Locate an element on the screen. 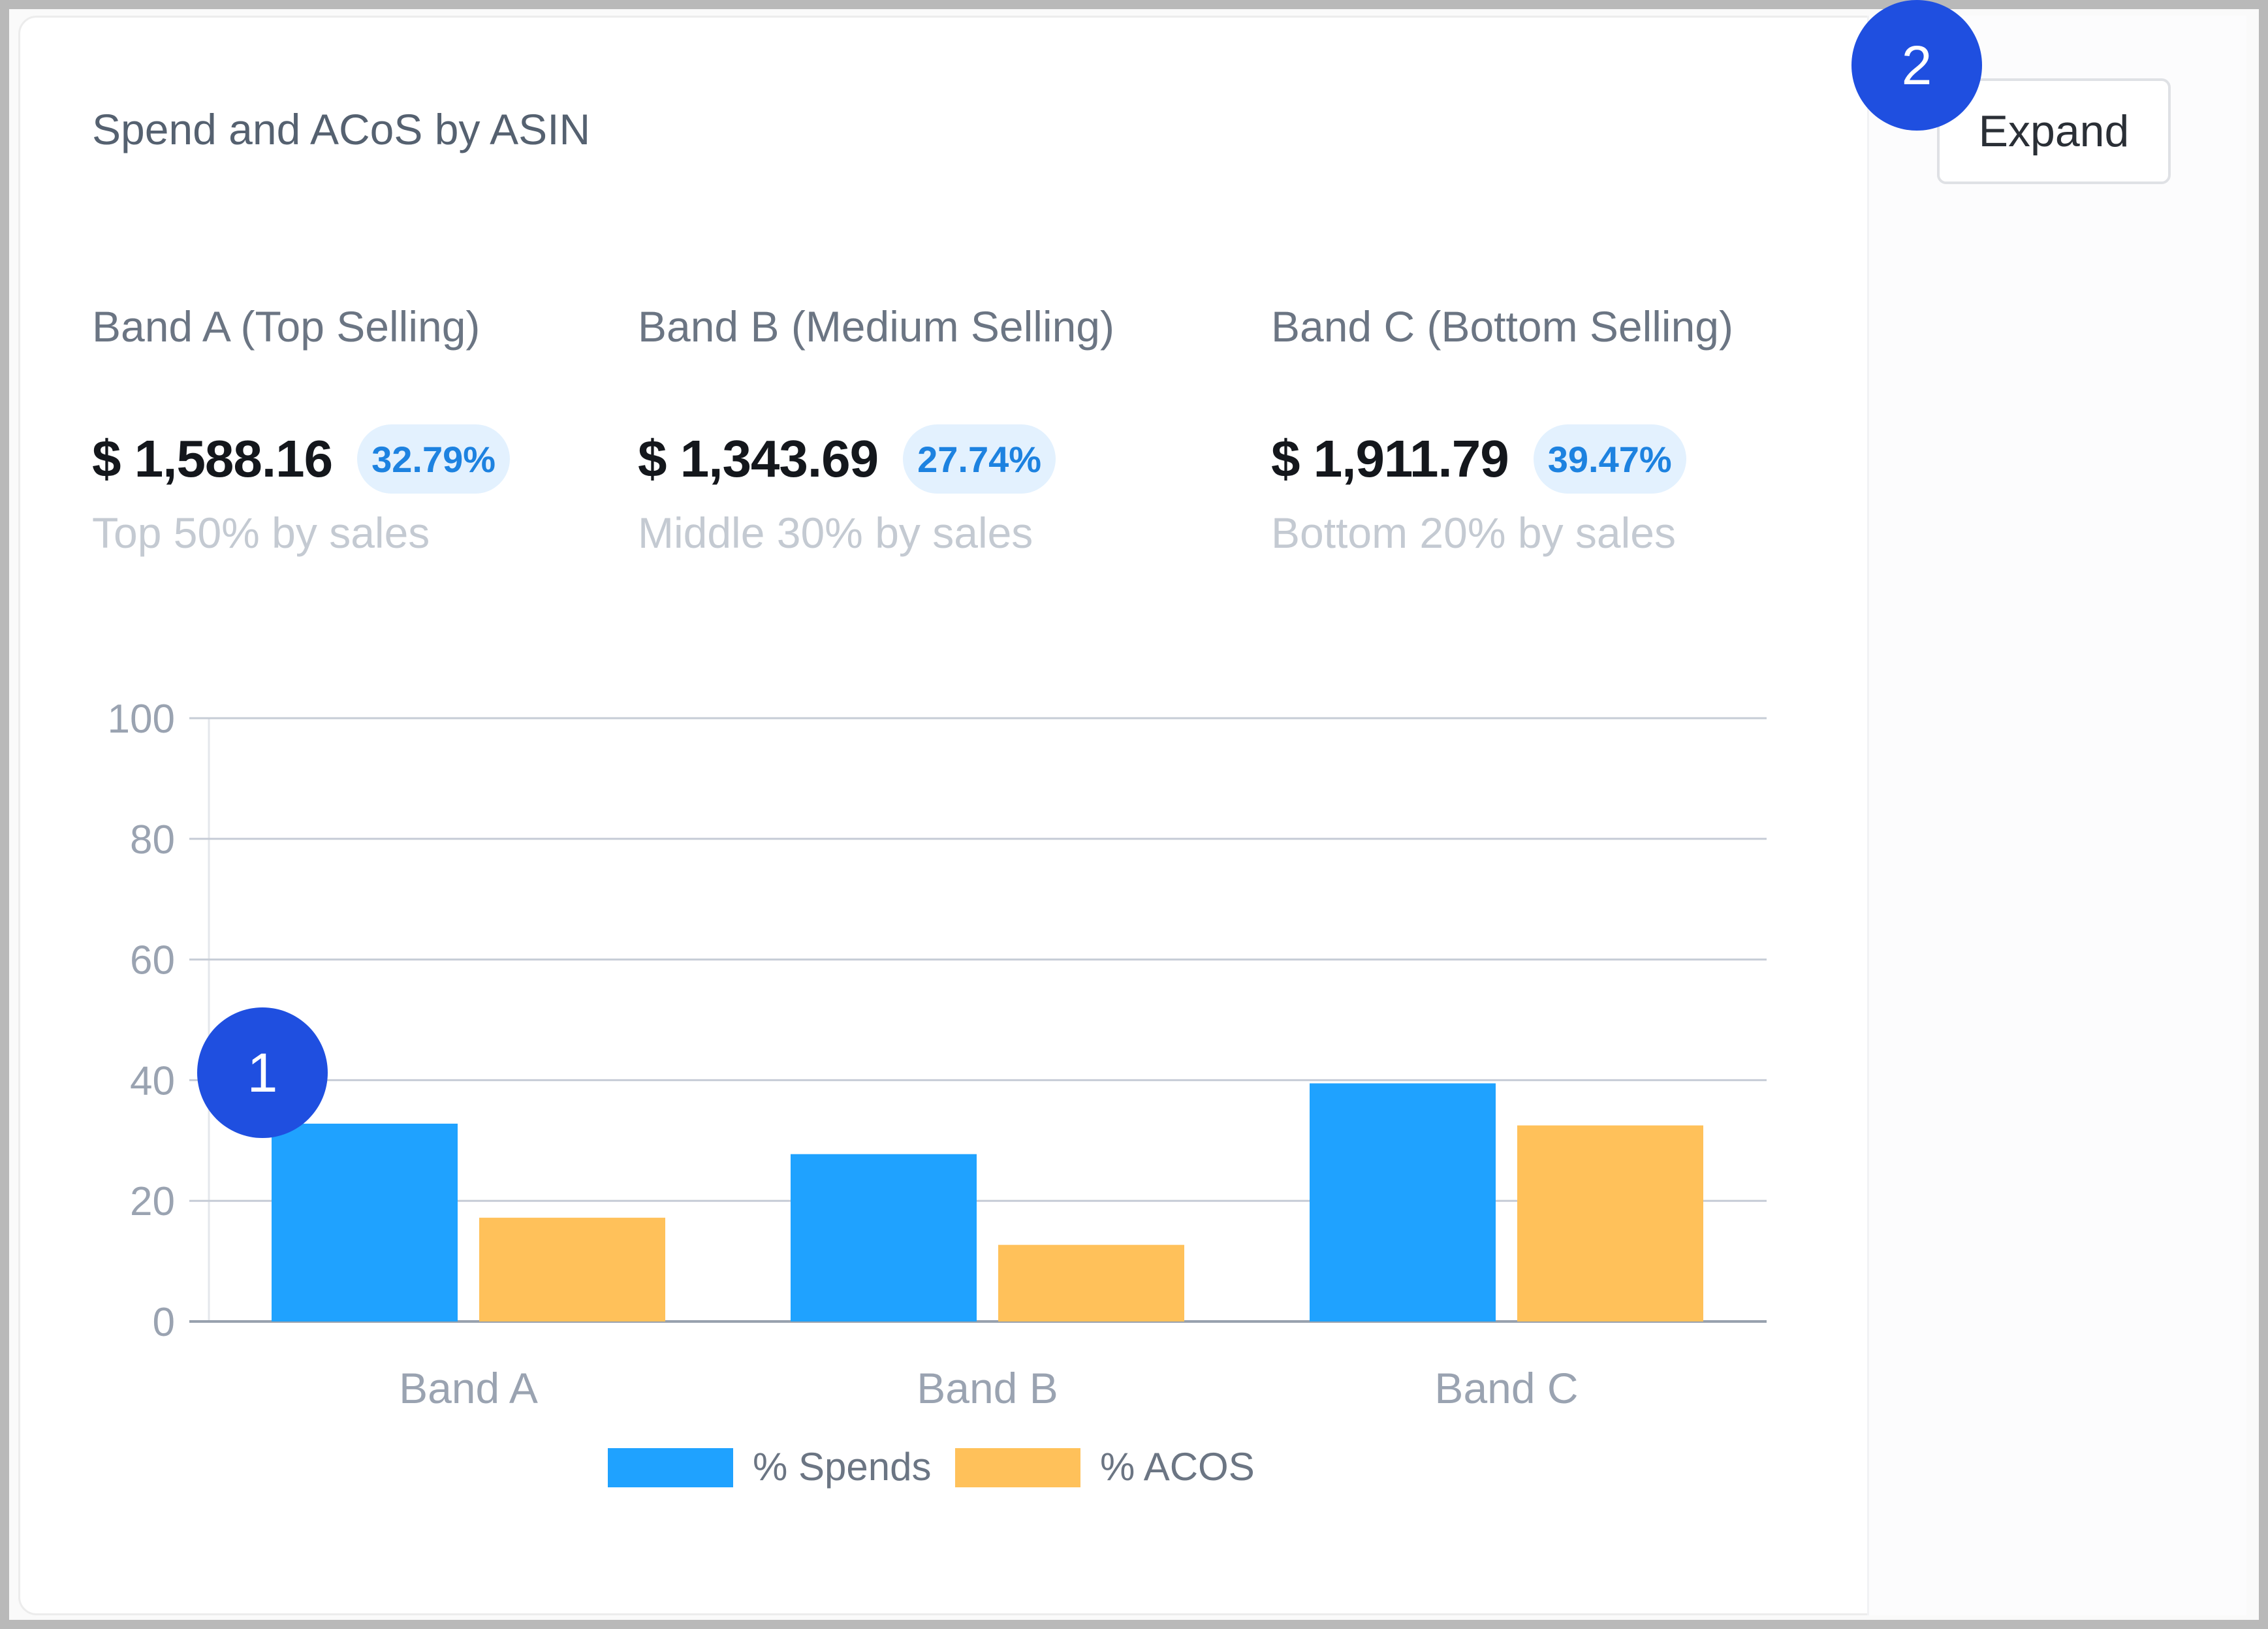 This screenshot has width=2268, height=1629. bar-spends-band-b is located at coordinates (884, 1237).